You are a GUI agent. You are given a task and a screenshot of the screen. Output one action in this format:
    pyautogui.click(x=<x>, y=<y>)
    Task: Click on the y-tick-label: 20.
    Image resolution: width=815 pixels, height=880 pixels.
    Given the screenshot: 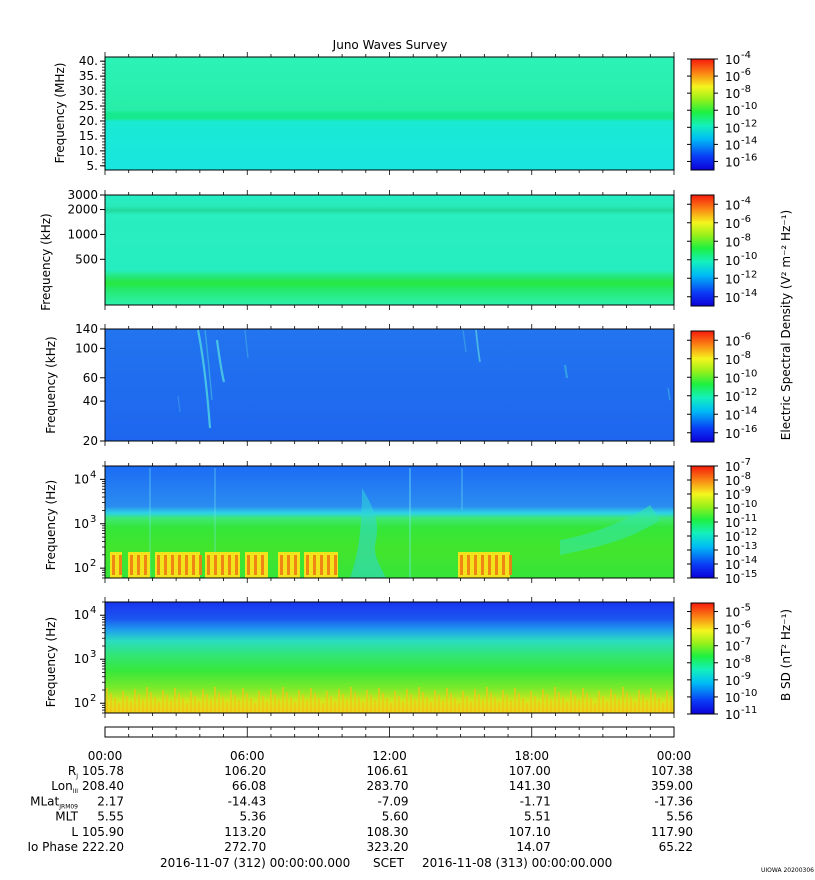 What is the action you would take?
    pyautogui.click(x=88, y=121)
    